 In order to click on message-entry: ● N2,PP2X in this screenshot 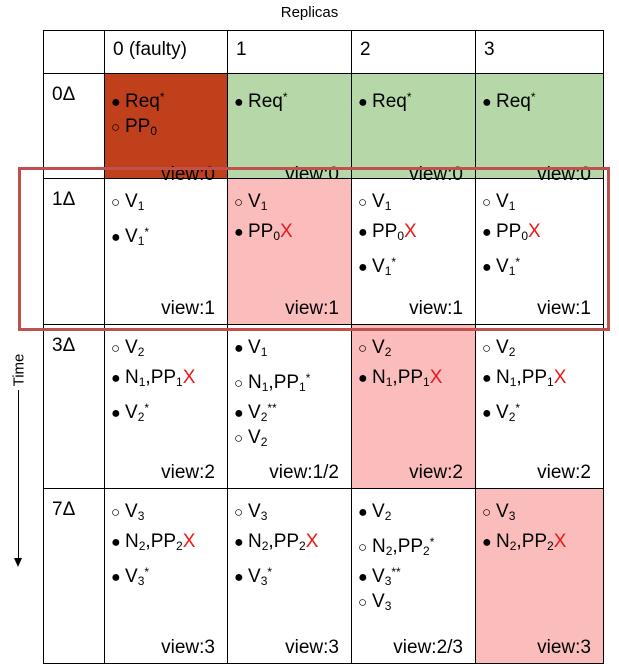, I will do `click(542, 542)`.